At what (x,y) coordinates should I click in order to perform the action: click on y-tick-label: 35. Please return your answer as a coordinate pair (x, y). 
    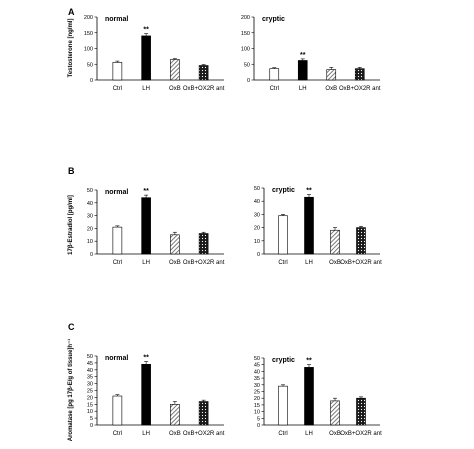
    Looking at the image, I should click on (90, 378).